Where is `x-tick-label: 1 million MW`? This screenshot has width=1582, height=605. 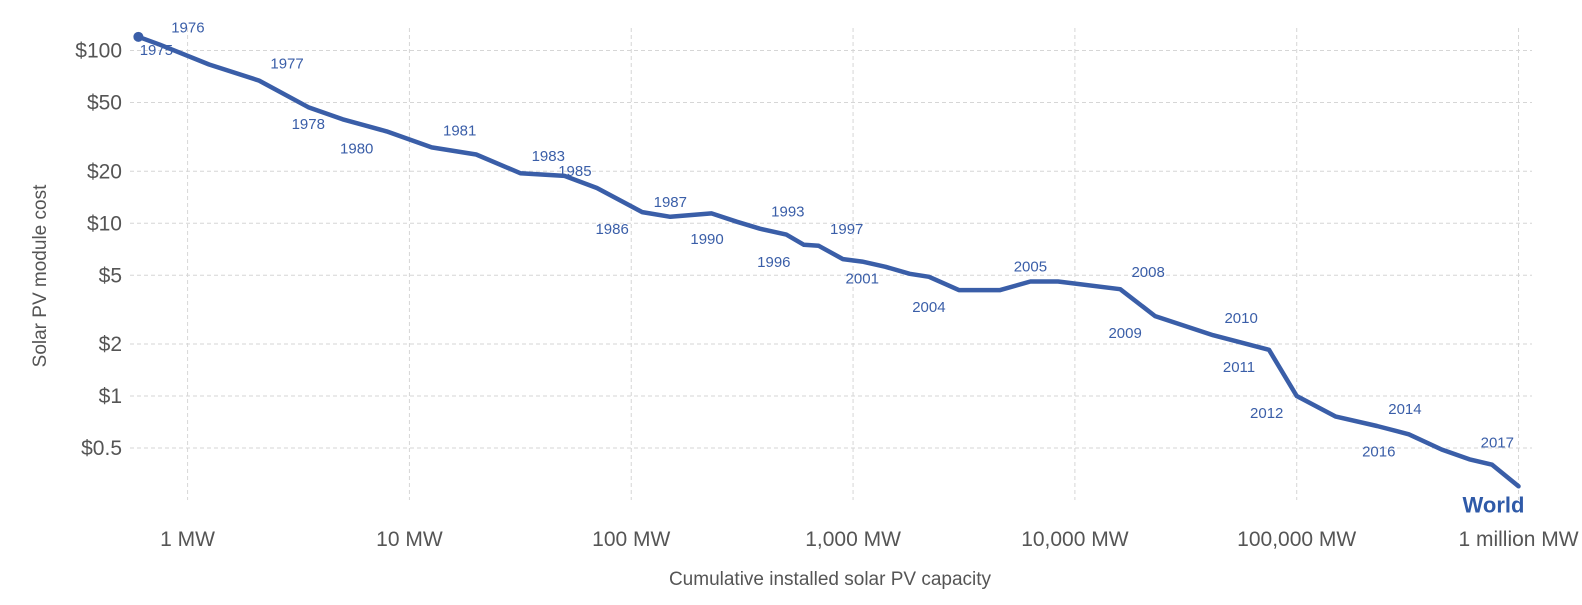 x-tick-label: 1 million MW is located at coordinates (1518, 539).